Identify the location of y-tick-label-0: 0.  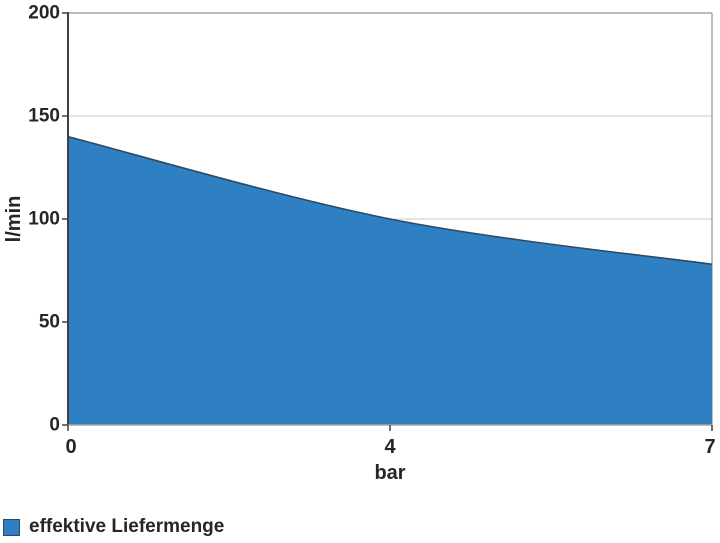
(54, 425).